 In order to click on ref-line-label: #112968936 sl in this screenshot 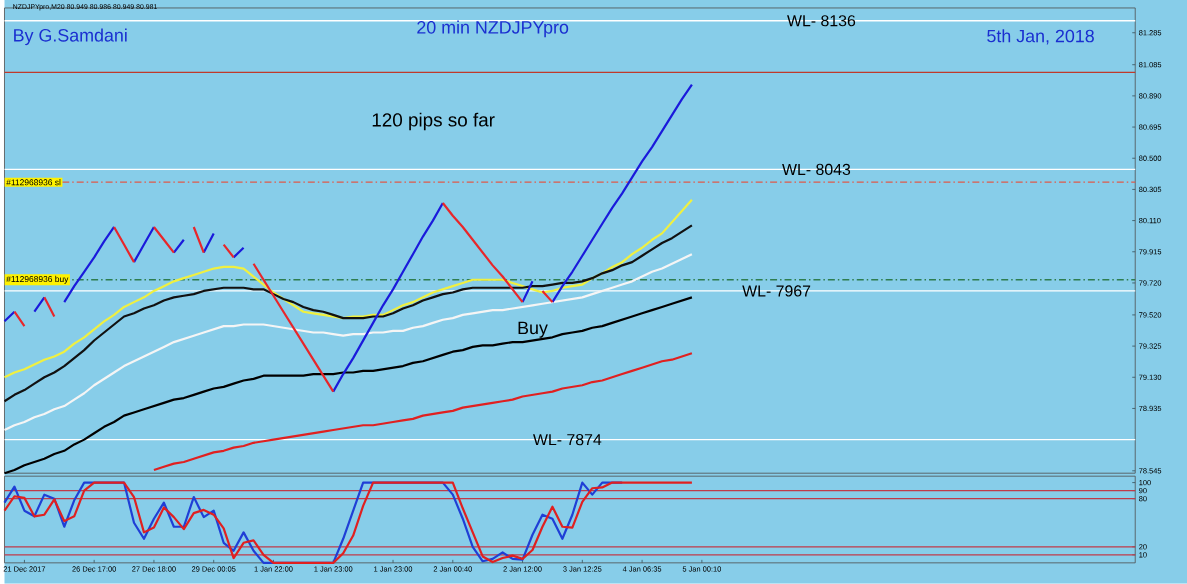, I will do `click(33, 182)`.